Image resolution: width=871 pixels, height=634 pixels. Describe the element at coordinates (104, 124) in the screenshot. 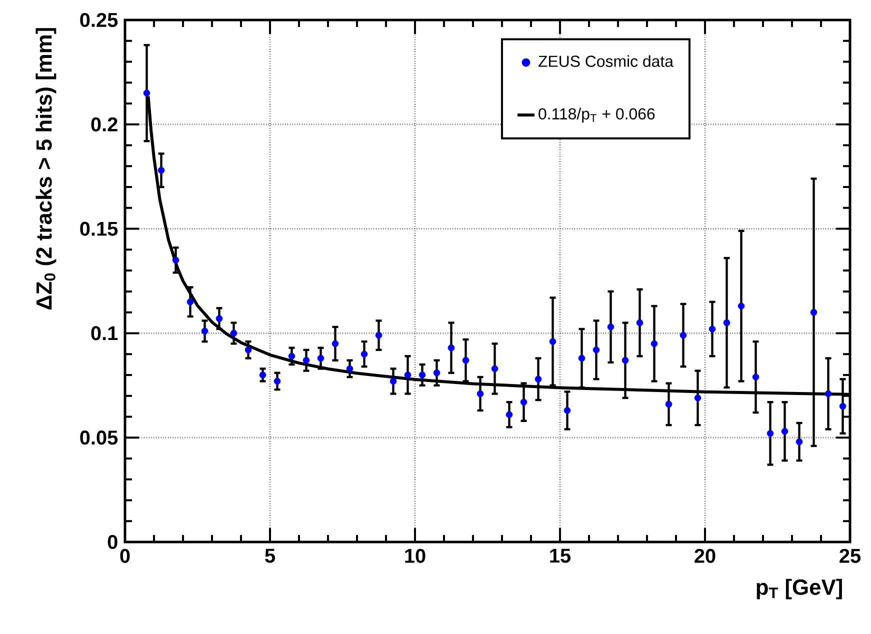

I see `y-tick-label: 0.2` at that location.